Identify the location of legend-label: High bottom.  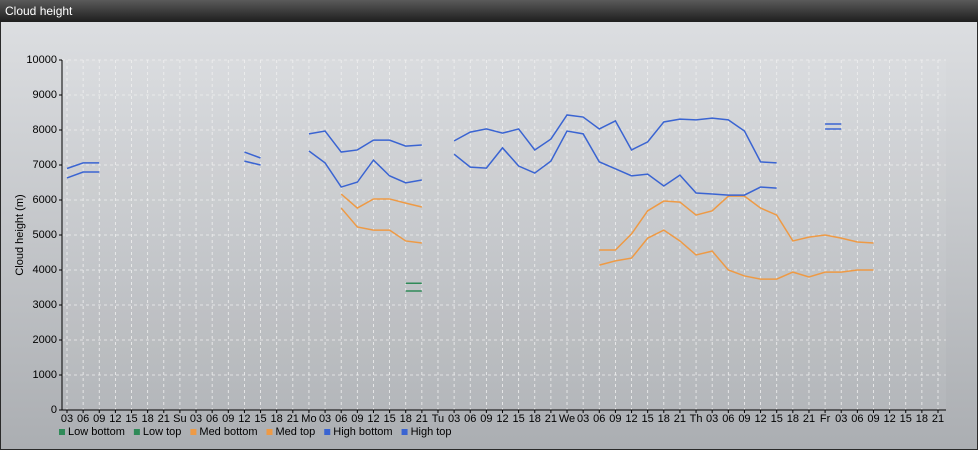
(362, 432).